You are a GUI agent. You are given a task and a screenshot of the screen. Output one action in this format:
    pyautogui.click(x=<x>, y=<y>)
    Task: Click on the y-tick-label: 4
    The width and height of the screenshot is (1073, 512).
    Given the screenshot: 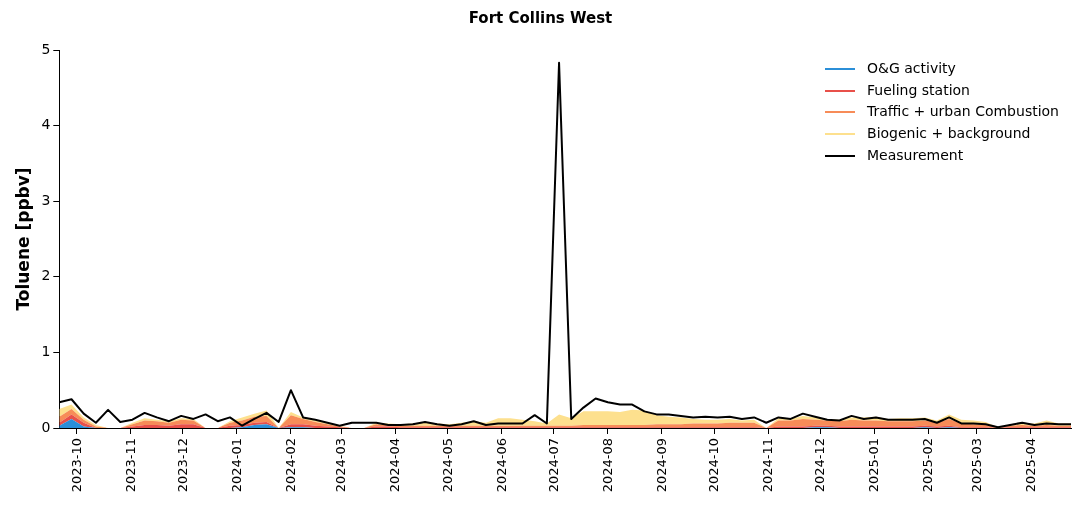 What is the action you would take?
    pyautogui.click(x=46, y=124)
    